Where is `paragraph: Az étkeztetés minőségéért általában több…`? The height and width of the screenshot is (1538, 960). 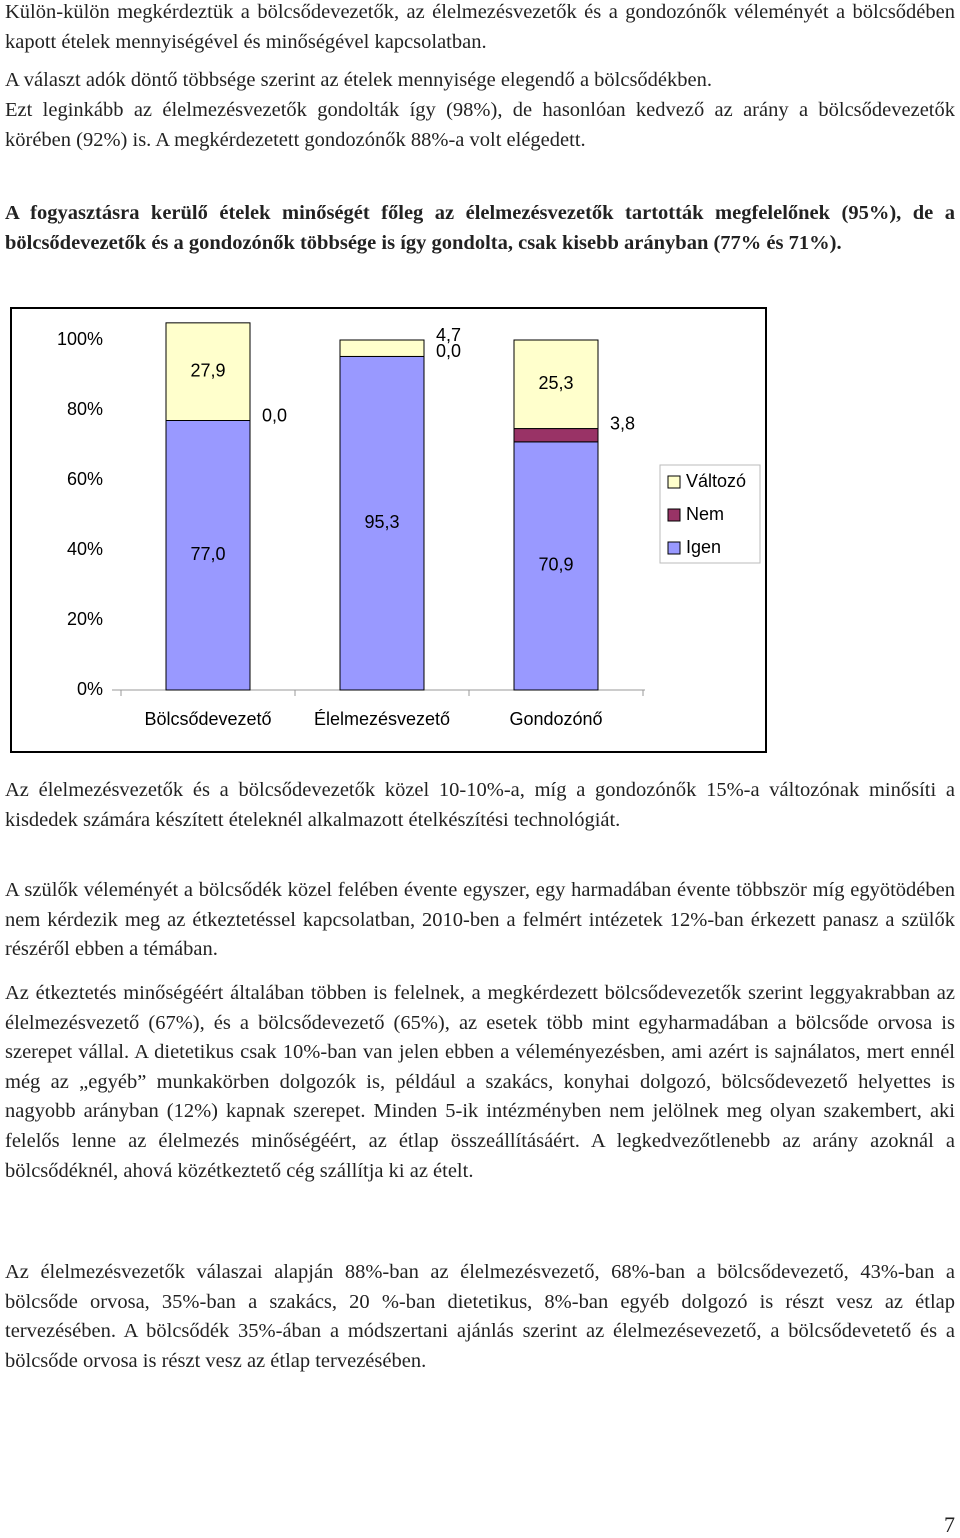 paragraph: Az étkeztetés minőségéért általában több… is located at coordinates (480, 1082).